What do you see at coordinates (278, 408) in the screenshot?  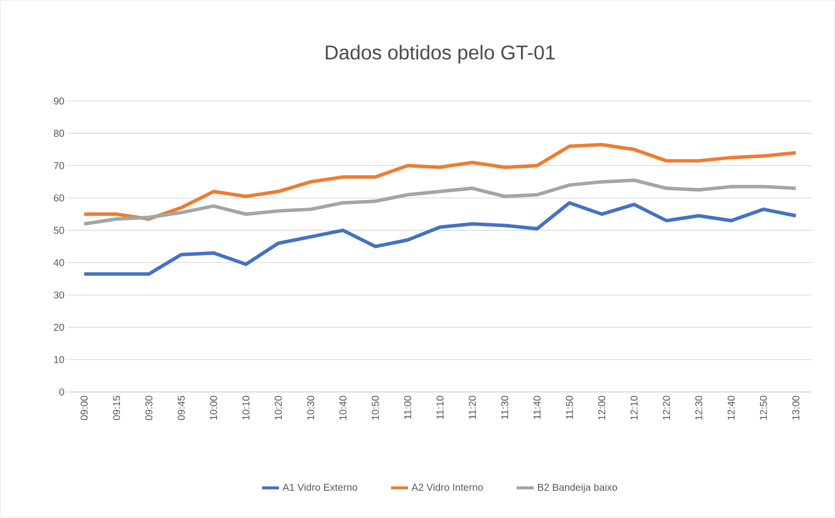 I see `x-tick-label: 10:20` at bounding box center [278, 408].